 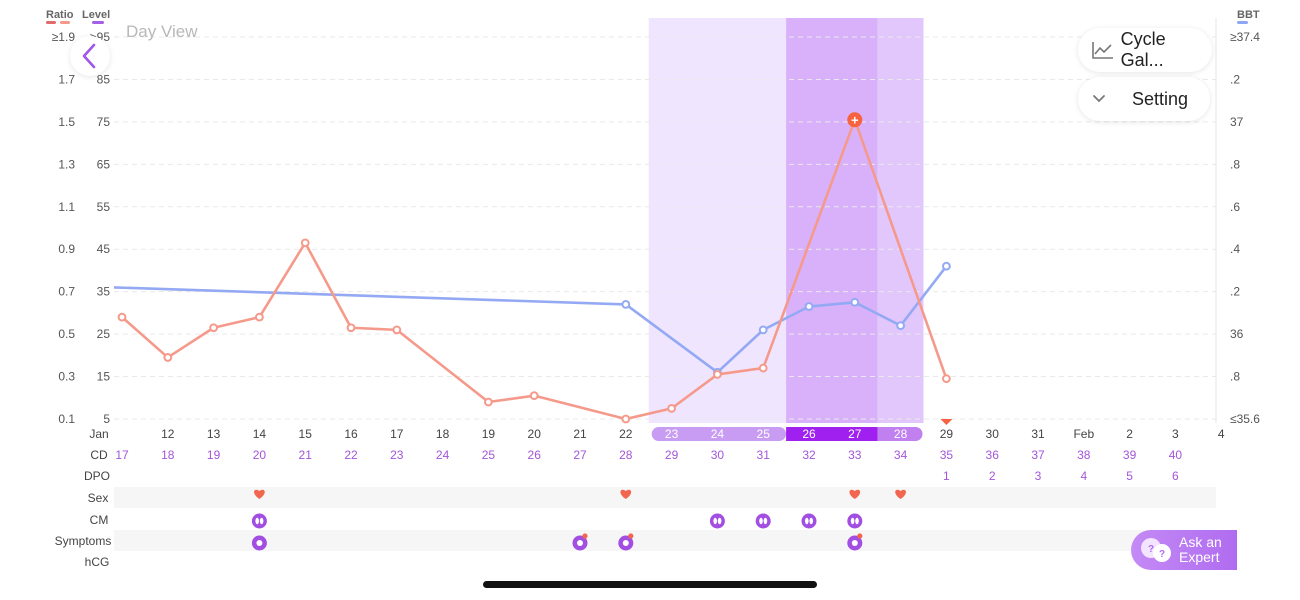 What do you see at coordinates (809, 434) in the screenshot?
I see `date-label: 26` at bounding box center [809, 434].